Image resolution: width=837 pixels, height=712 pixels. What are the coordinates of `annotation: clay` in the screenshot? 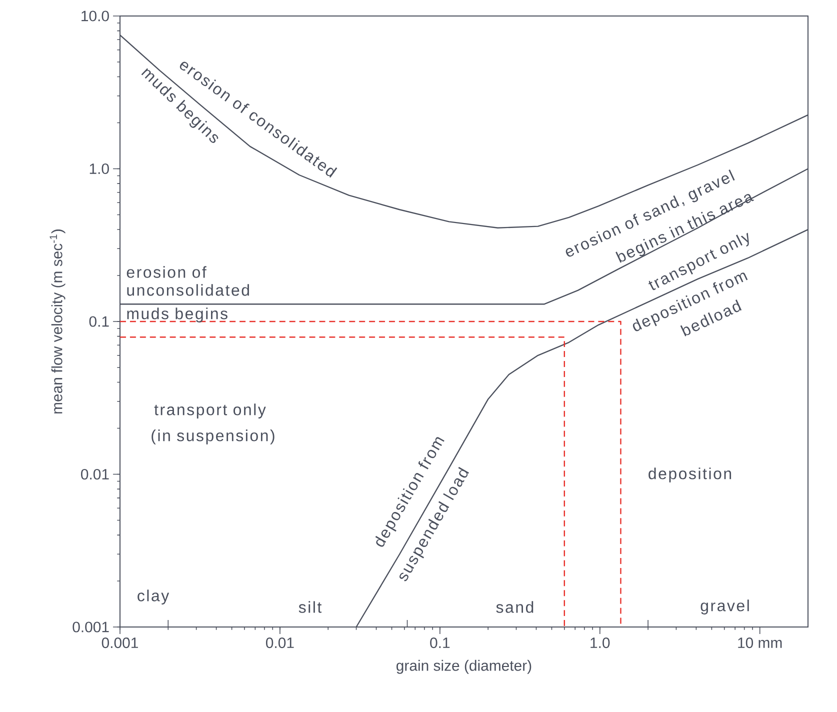 It's located at (154, 597).